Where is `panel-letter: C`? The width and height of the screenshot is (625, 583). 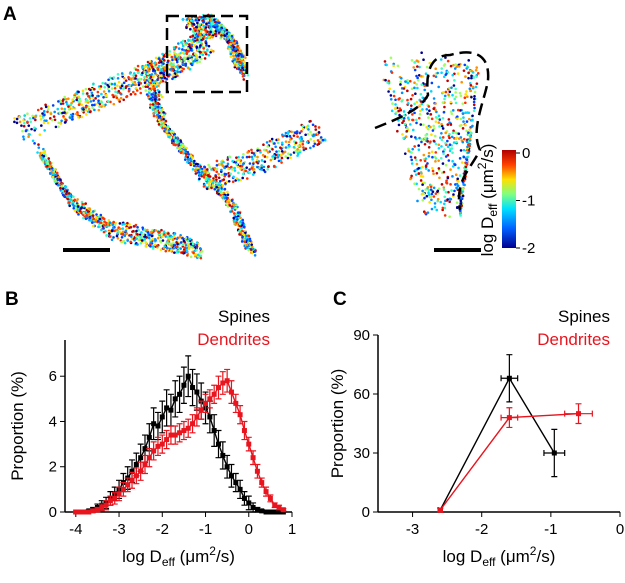
panel-letter: C is located at coordinates (340, 299).